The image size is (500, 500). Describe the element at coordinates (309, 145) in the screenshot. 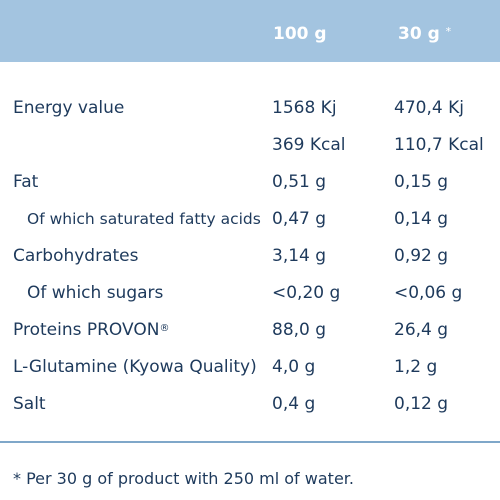

I see `value-100g: 369 Kcal` at that location.